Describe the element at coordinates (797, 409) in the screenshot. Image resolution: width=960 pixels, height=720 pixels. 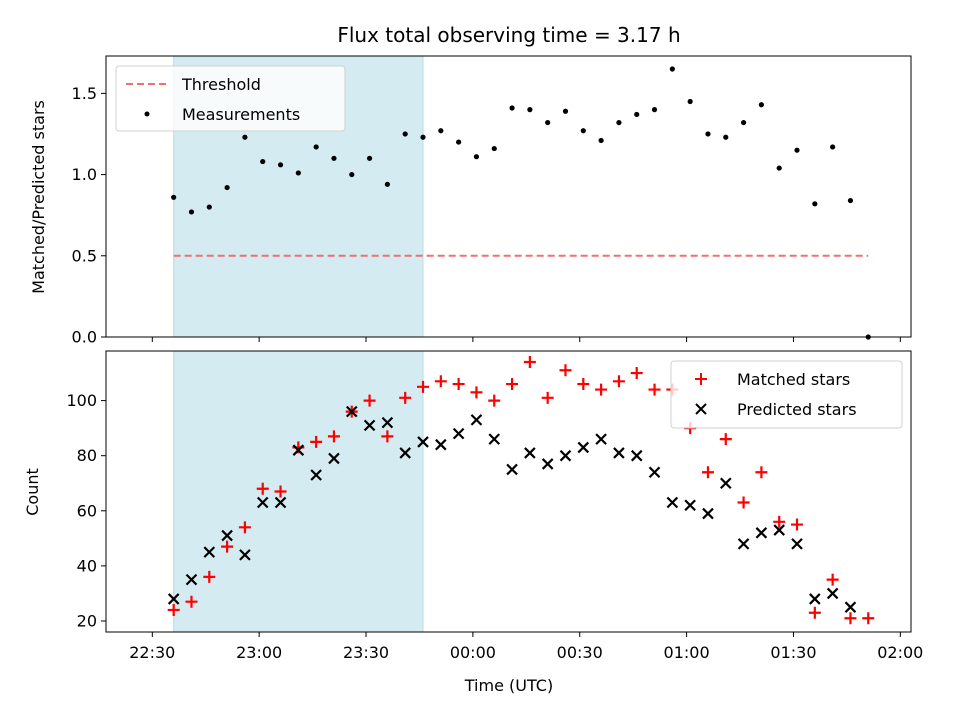
I see `legend-predicted-label: Predicted stars` at that location.